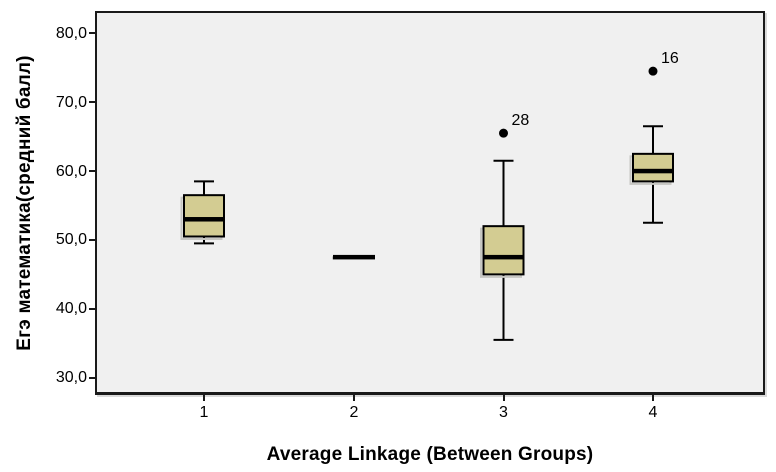 This screenshot has width=776, height=472. Describe the element at coordinates (71, 33) in the screenshot. I see `y-tick-label: 80,0` at that location.